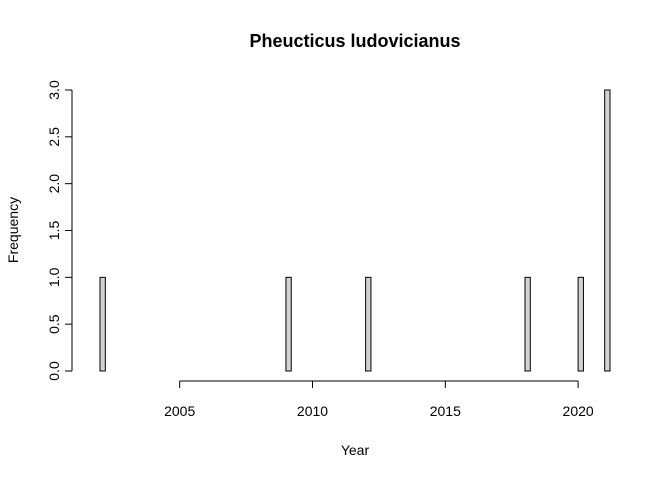 The image size is (672, 480). I want to click on y-tick-label: 0.5, so click(54, 324).